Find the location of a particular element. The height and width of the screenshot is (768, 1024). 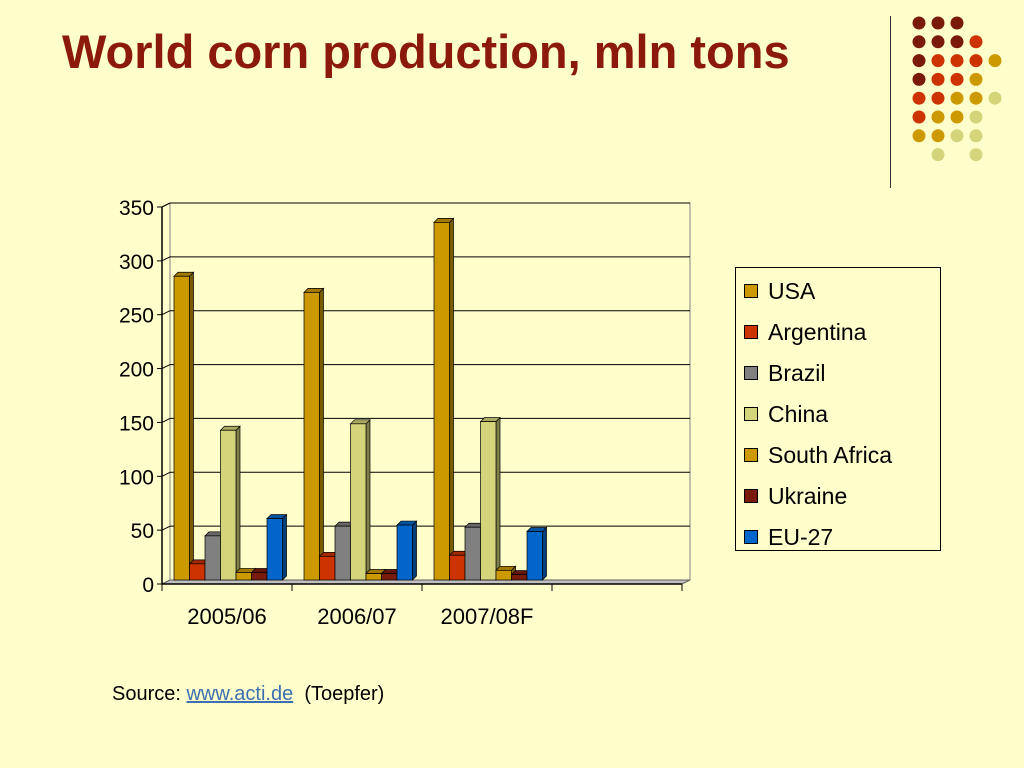

legend-item: South Africa is located at coordinates (818, 455).